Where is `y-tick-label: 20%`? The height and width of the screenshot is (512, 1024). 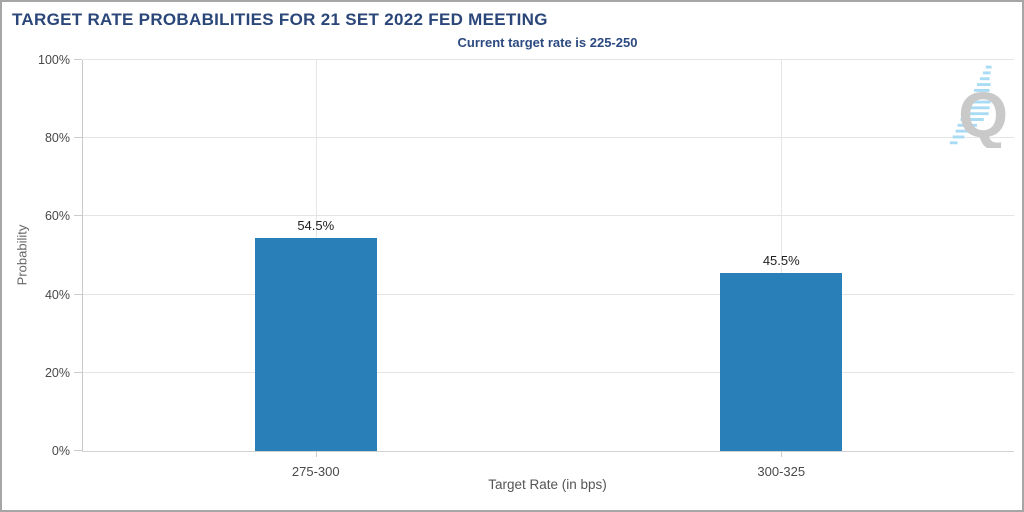 y-tick-label: 20% is located at coordinates (57, 372).